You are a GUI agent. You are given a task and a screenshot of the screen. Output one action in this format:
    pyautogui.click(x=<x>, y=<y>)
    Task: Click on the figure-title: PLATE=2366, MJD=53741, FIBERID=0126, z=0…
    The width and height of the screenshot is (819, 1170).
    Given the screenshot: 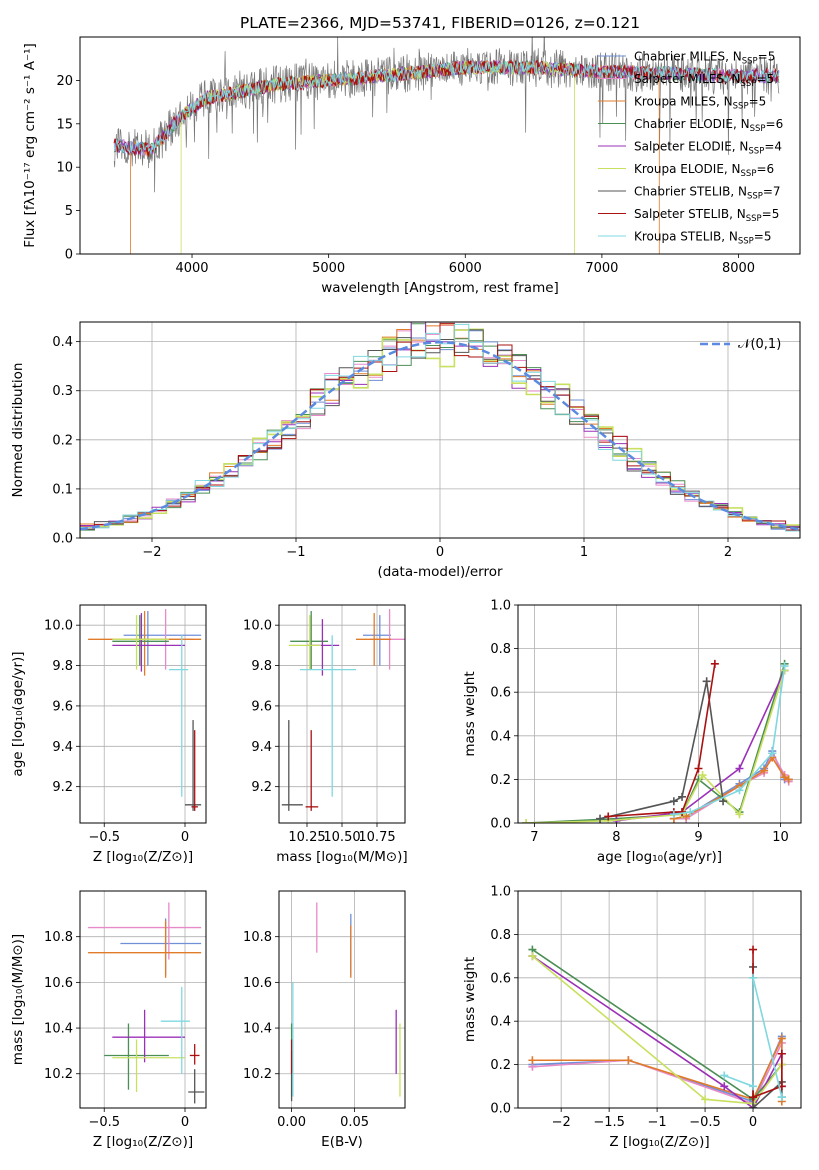 What is the action you would take?
    pyautogui.click(x=440, y=23)
    